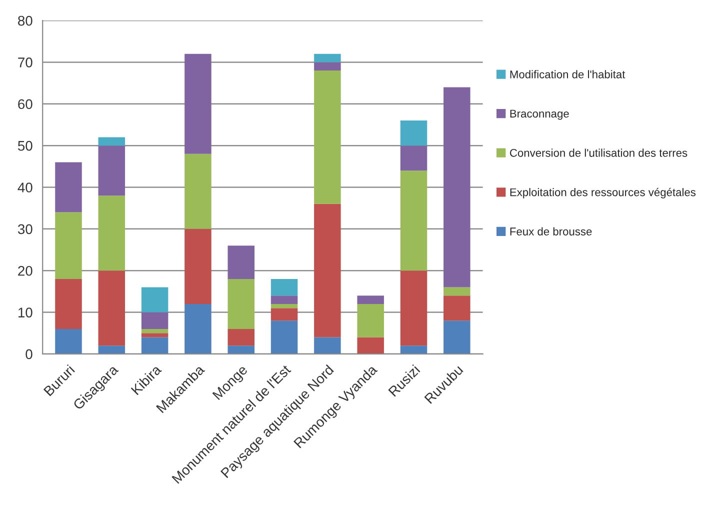 This screenshot has width=710, height=513. What do you see at coordinates (603, 193) in the screenshot?
I see `legend-label: Exploitation des ressources végétales` at bounding box center [603, 193].